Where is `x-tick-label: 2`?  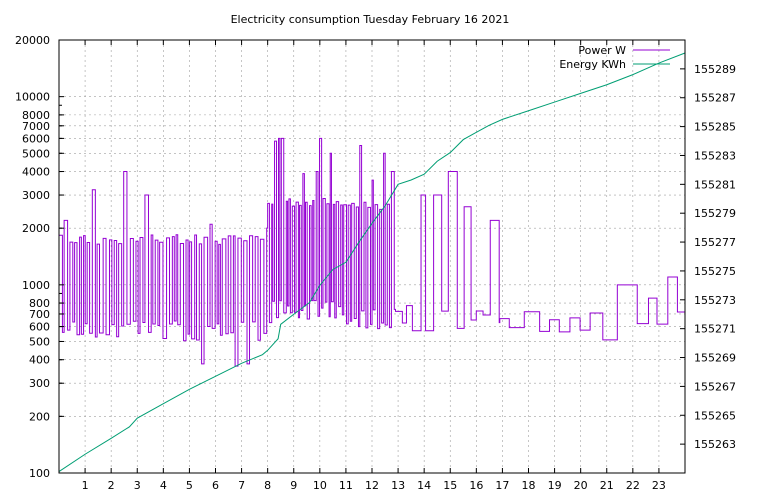
x-tick-label: 2 is located at coordinates (111, 485).